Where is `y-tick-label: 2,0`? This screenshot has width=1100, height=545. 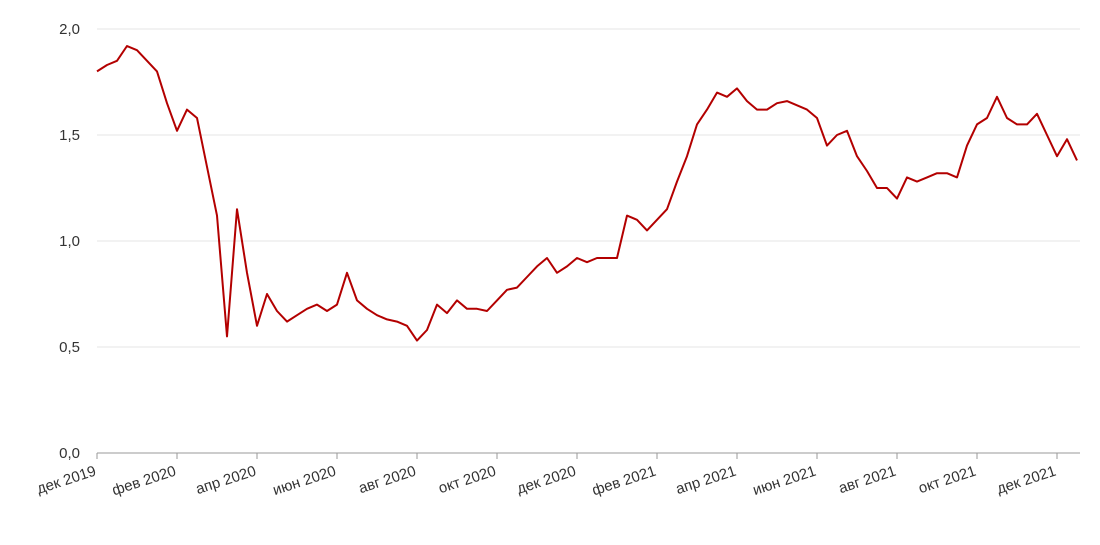
y-tick-label: 2,0 is located at coordinates (69, 29).